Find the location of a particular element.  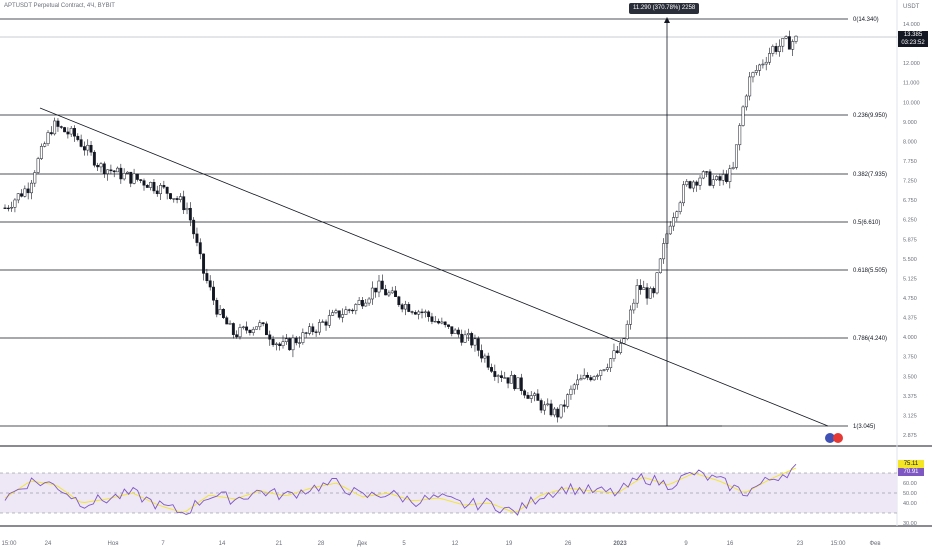

time-label: 15:00 is located at coordinates (838, 544).